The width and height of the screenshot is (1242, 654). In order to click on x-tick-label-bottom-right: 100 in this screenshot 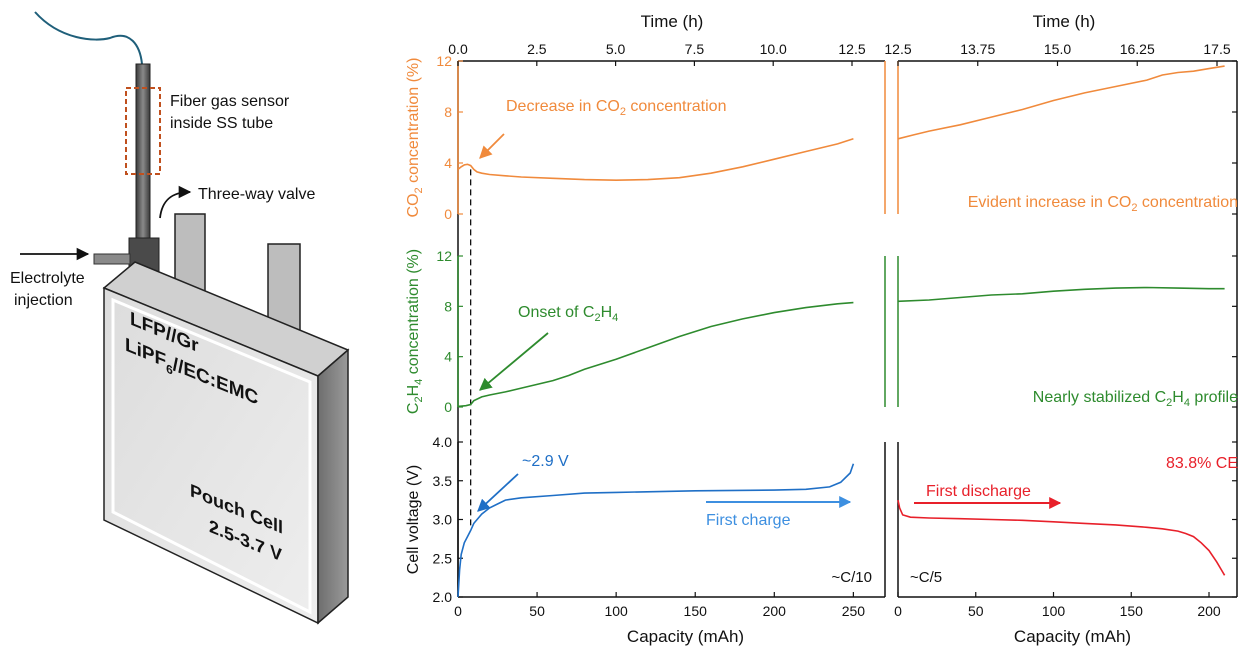, I will do `click(1054, 611)`.